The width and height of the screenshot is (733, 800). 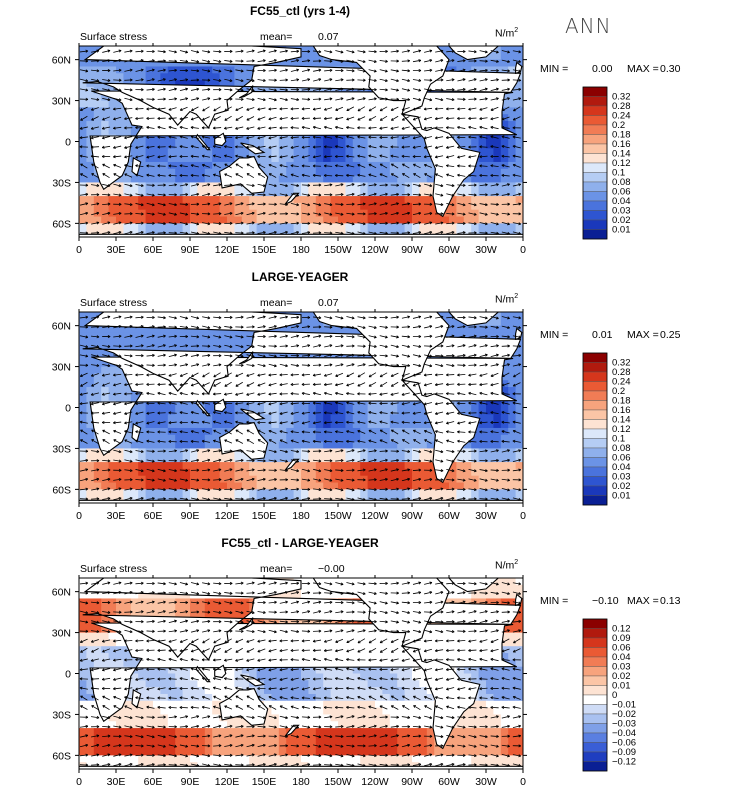 What do you see at coordinates (621, 638) in the screenshot?
I see `colorbar-label: 0.09` at bounding box center [621, 638].